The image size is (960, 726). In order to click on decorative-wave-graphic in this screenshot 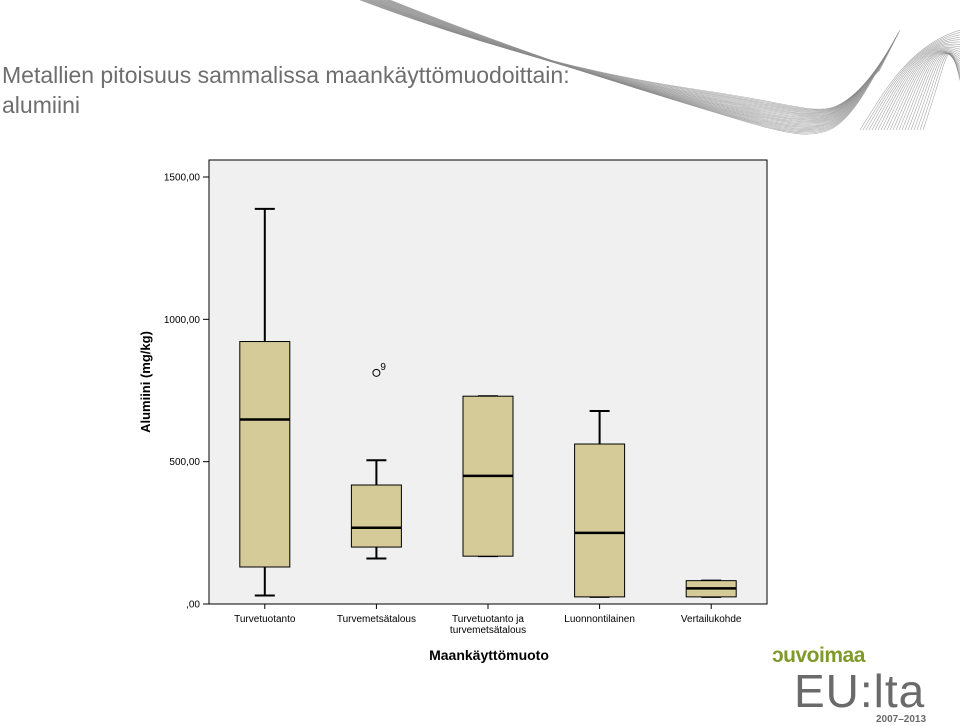, I will do `click(659, 67)`.